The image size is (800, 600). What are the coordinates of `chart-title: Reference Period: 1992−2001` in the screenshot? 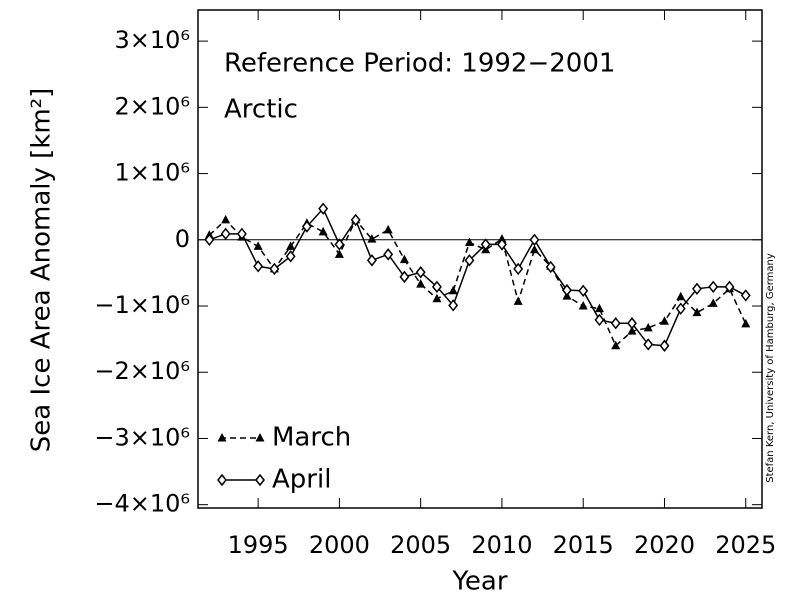 It's located at (419, 64).